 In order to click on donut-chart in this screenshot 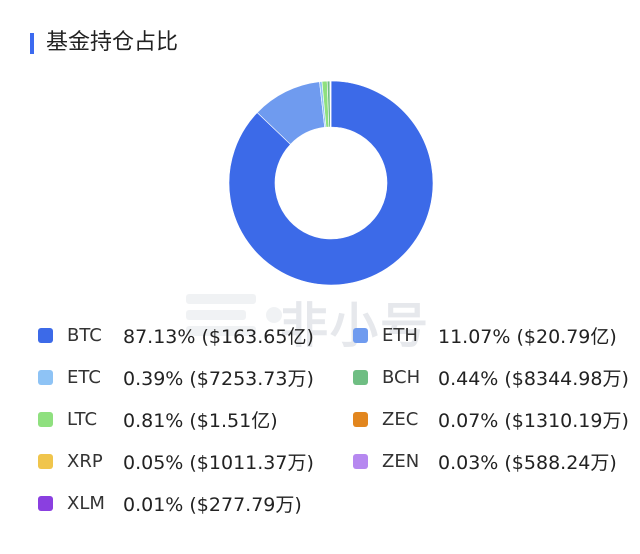, I will do `click(331, 183)`.